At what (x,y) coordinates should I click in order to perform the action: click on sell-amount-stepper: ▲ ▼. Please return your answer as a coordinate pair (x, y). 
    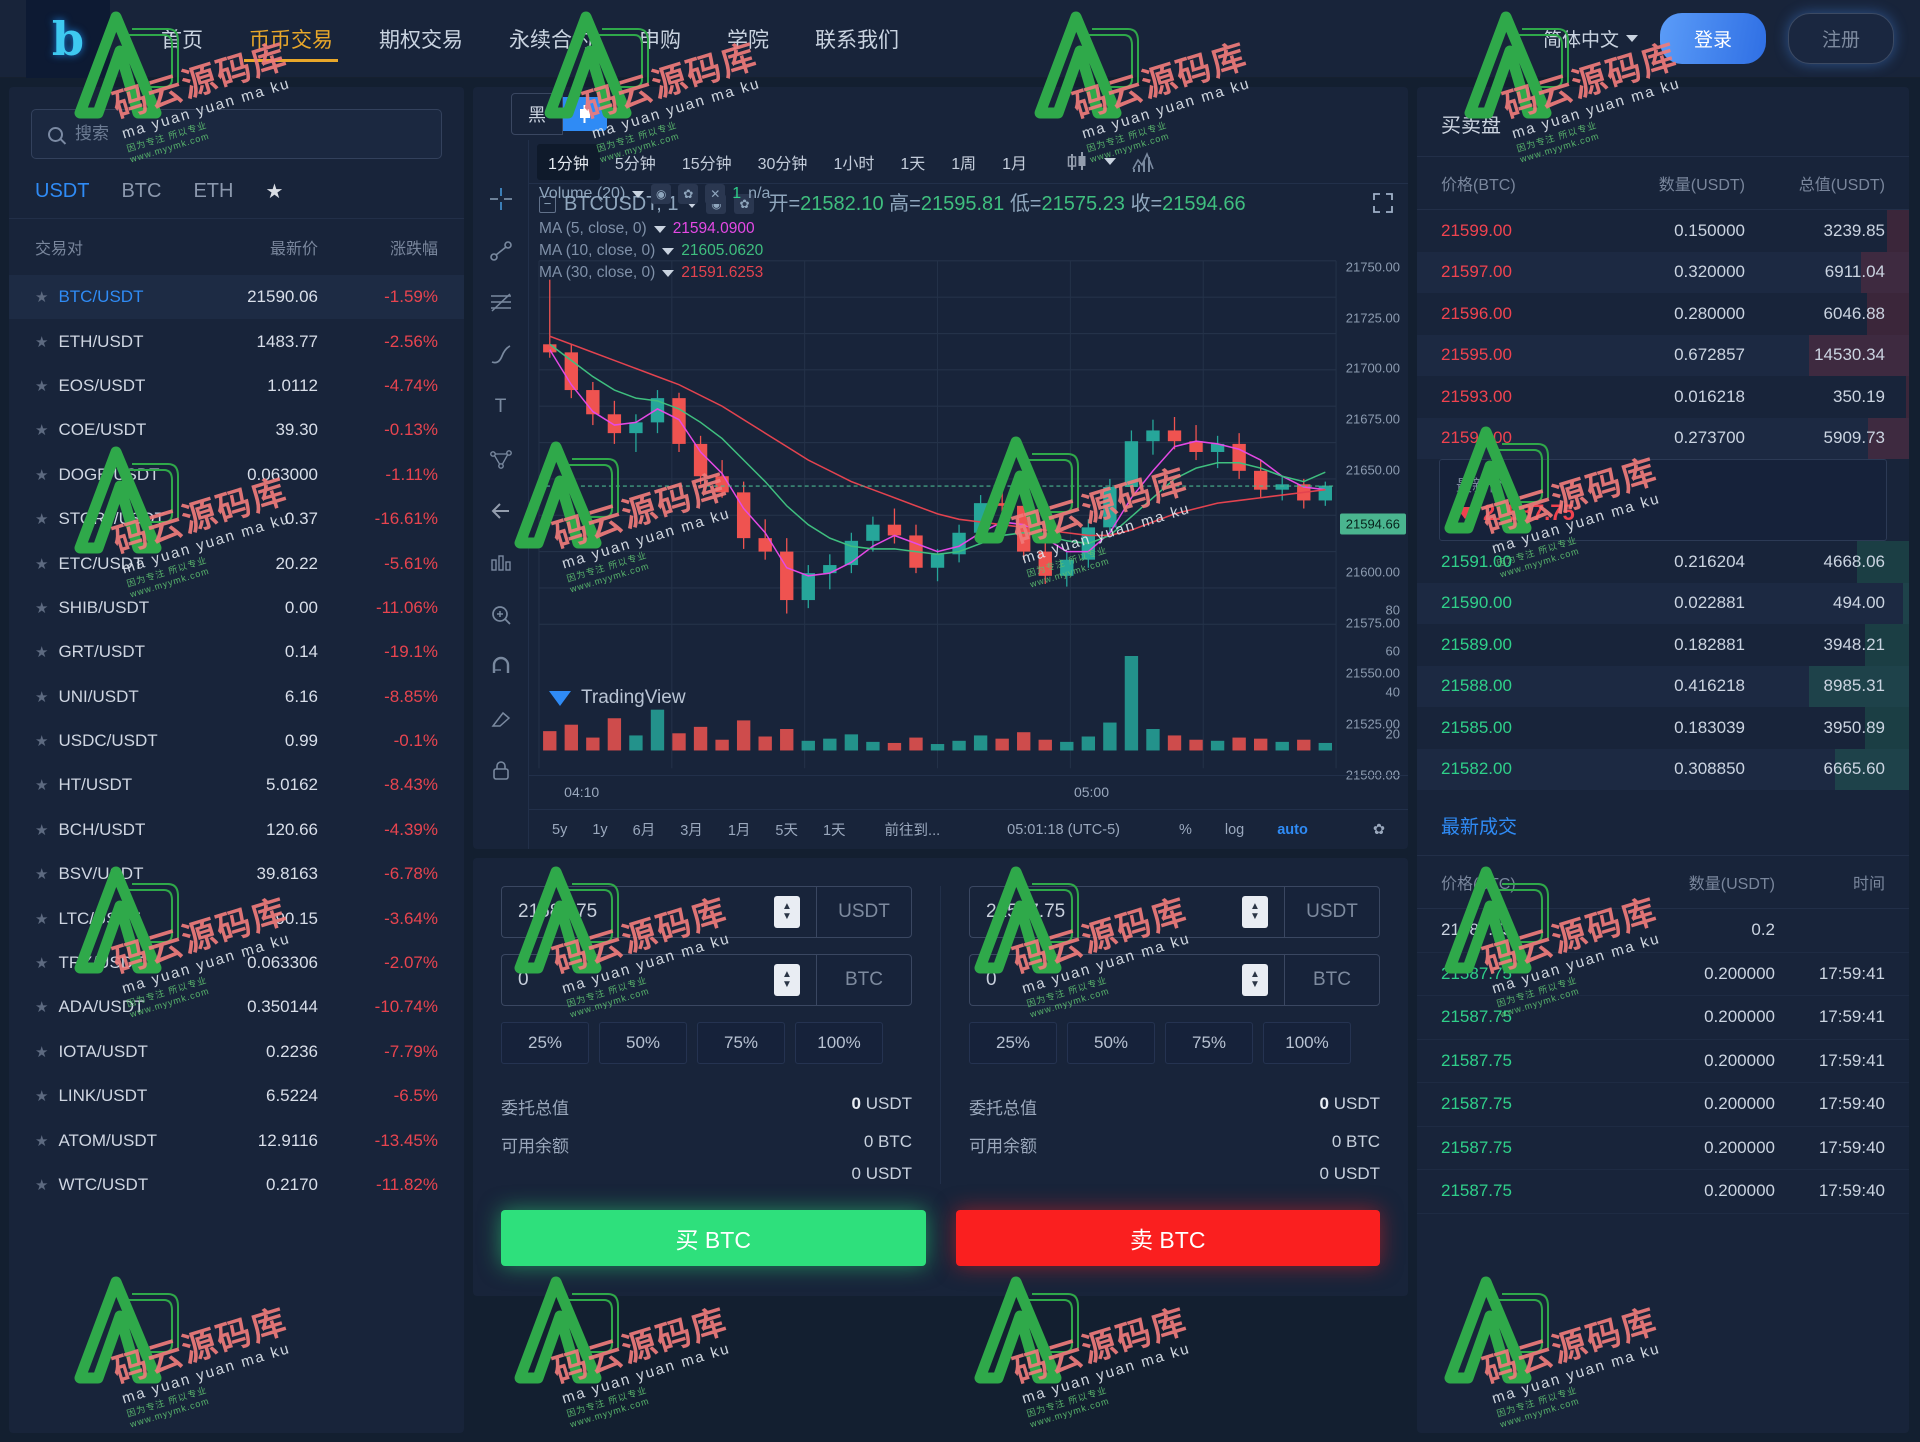
    Looking at the image, I should click on (1255, 980).